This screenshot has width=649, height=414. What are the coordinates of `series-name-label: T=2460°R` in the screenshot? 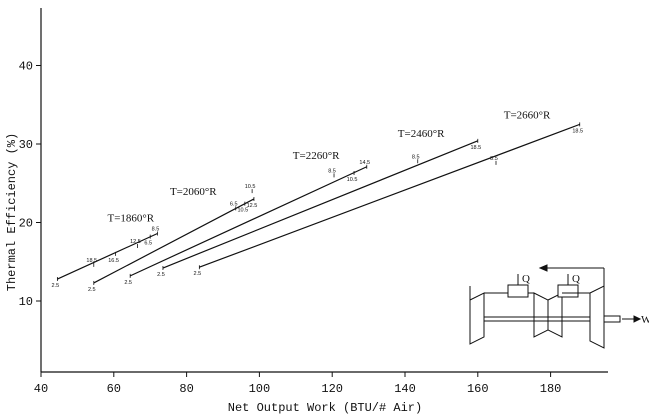 It's located at (421, 134).